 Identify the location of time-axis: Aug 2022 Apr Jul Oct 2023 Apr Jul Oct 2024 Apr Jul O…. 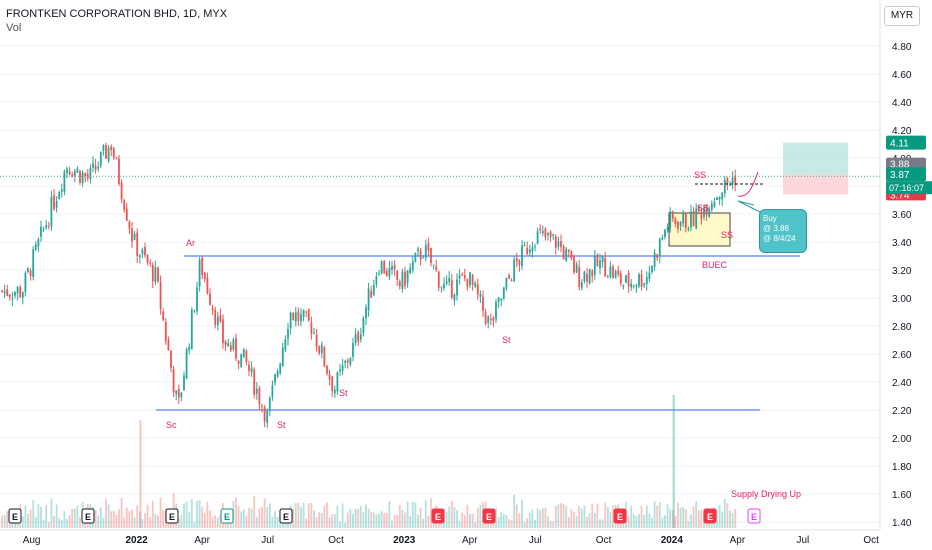
(440, 537).